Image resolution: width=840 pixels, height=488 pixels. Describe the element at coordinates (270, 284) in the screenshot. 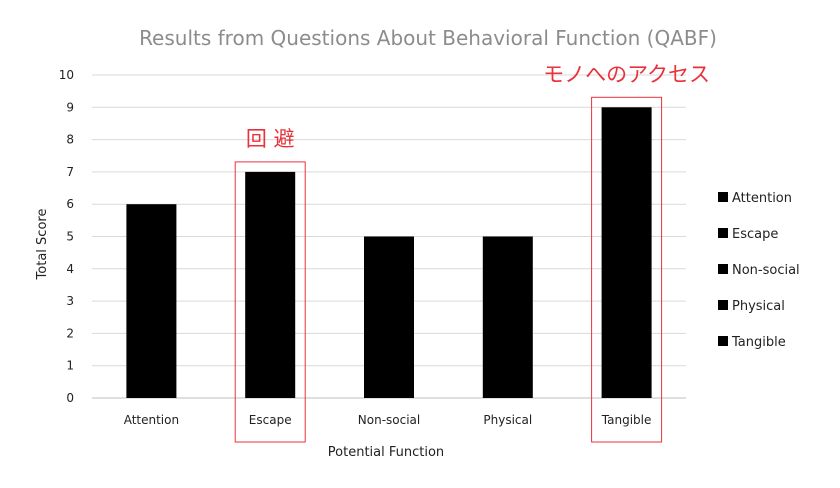

I see `bar-escape` at that location.